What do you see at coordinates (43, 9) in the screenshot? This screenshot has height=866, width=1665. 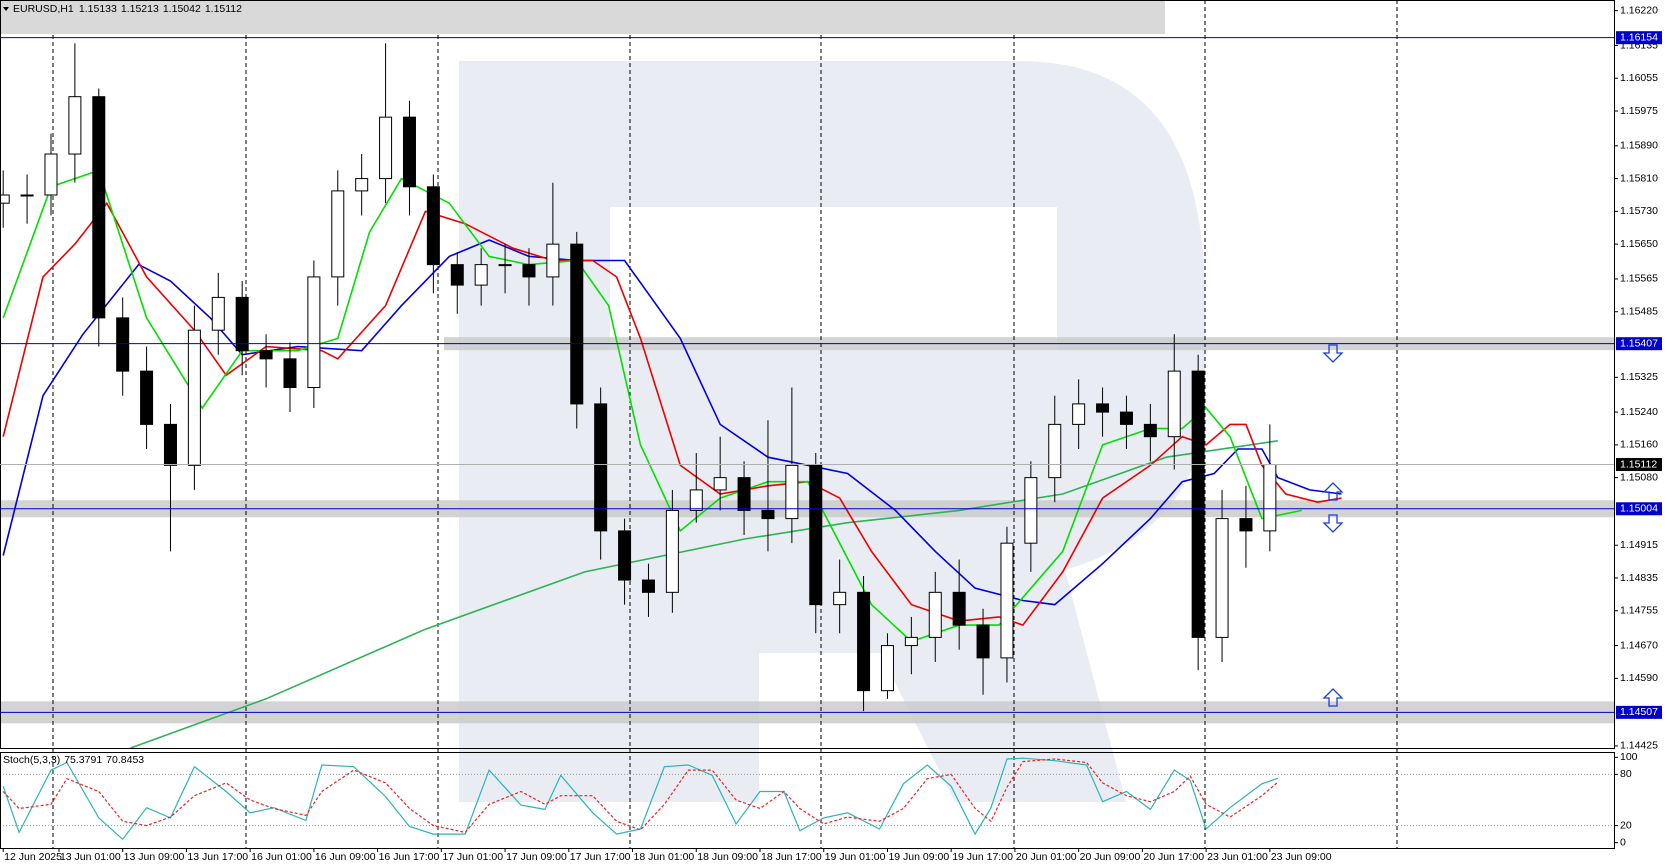 I see `symbol: EURUSD,H1` at bounding box center [43, 9].